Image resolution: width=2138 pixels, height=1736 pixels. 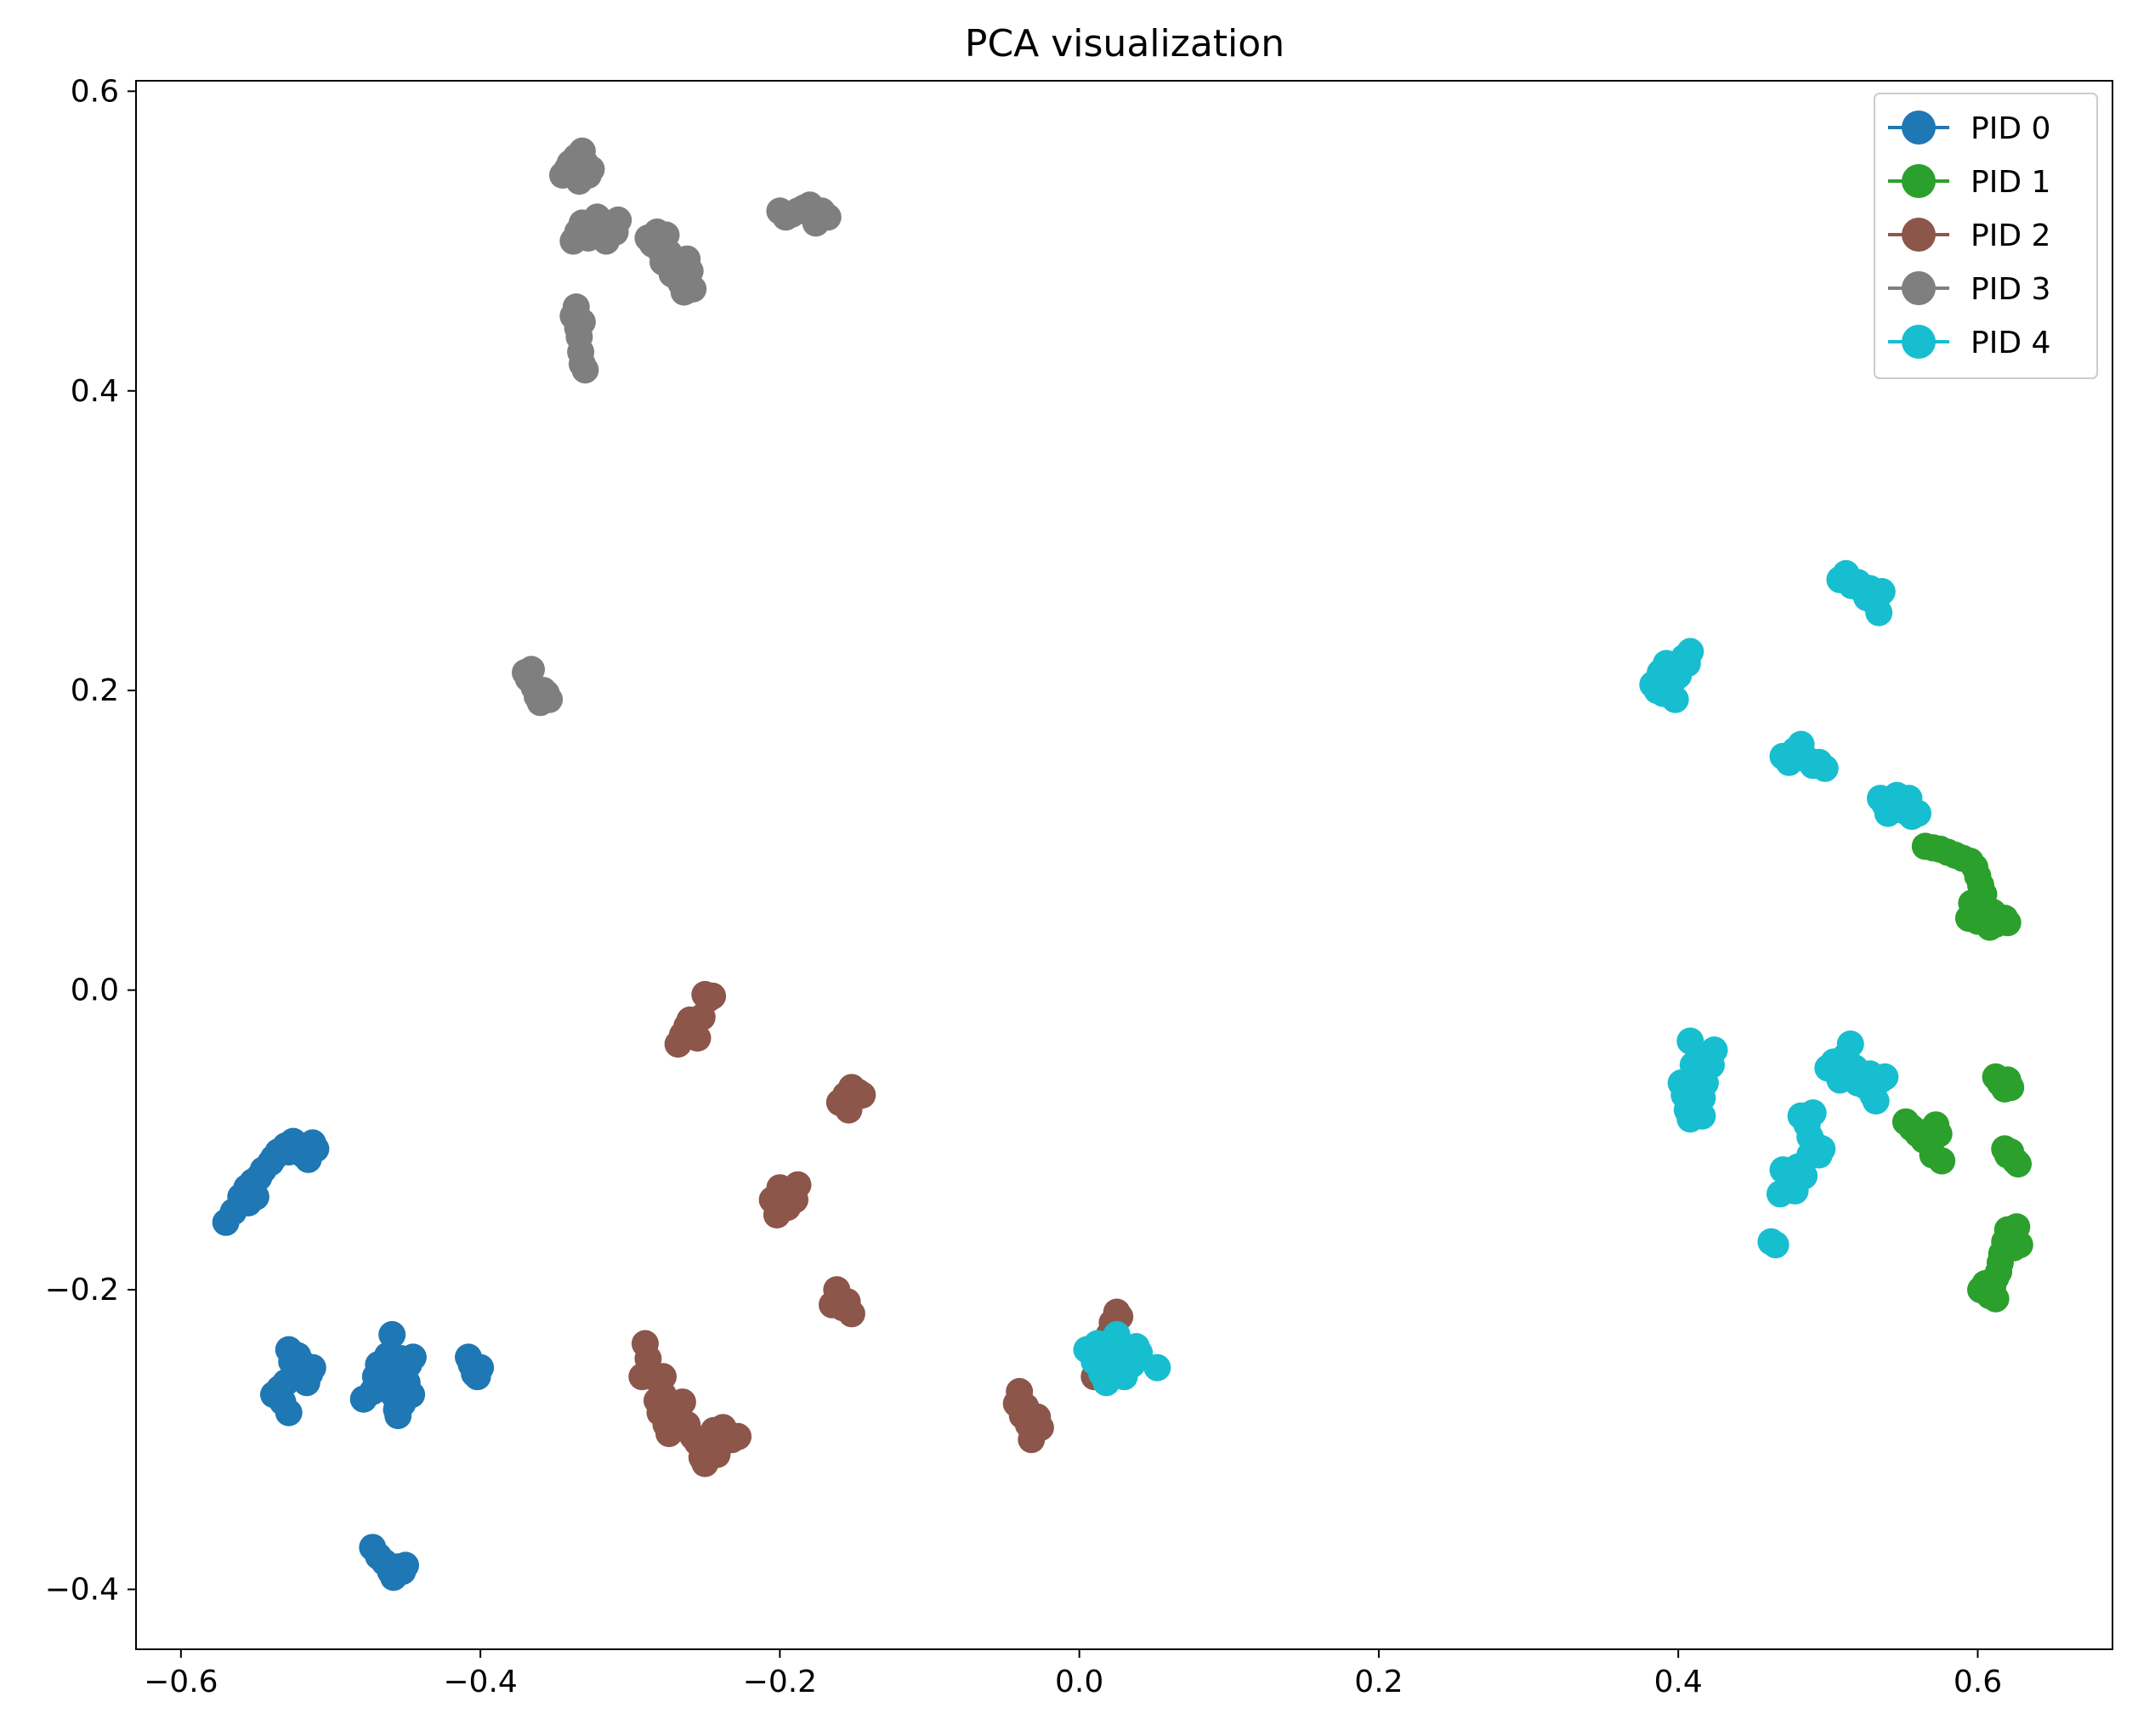 I want to click on x-tick-label: 0.0, so click(x=1079, y=1682).